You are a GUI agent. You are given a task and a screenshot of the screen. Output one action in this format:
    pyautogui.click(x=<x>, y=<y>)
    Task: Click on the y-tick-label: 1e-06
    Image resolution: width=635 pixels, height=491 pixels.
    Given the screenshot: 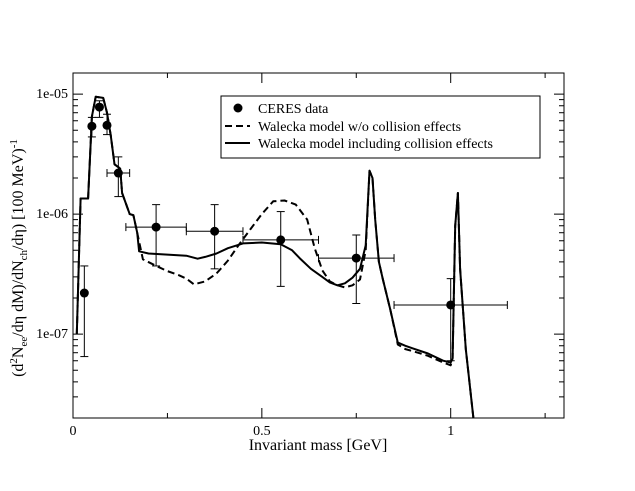 What is the action you would take?
    pyautogui.click(x=52, y=214)
    